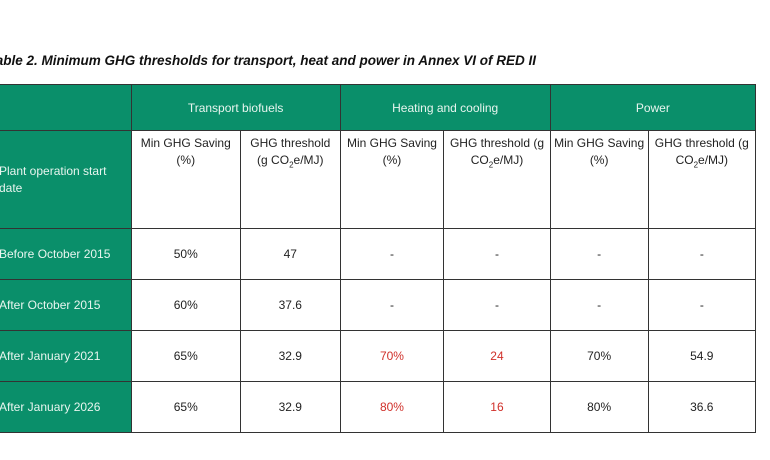 This screenshot has width=770, height=460. Describe the element at coordinates (66, 407) in the screenshot. I see `row-date: After January 2026` at that location.